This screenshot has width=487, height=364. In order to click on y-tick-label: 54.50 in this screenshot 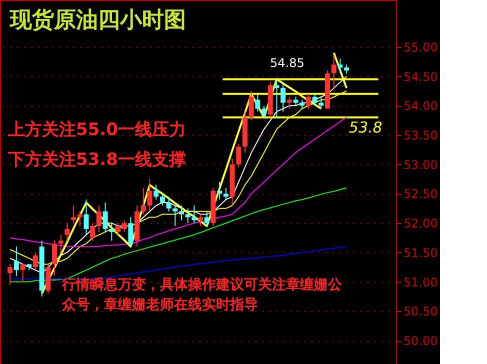, I will do `click(421, 77)`.